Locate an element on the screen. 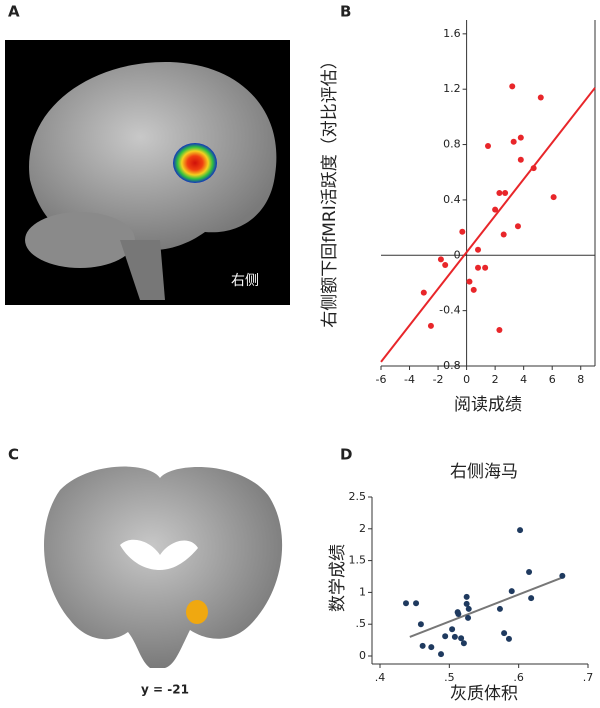 This screenshot has height=708, width=600. brain-lateral is located at coordinates (153, 156).